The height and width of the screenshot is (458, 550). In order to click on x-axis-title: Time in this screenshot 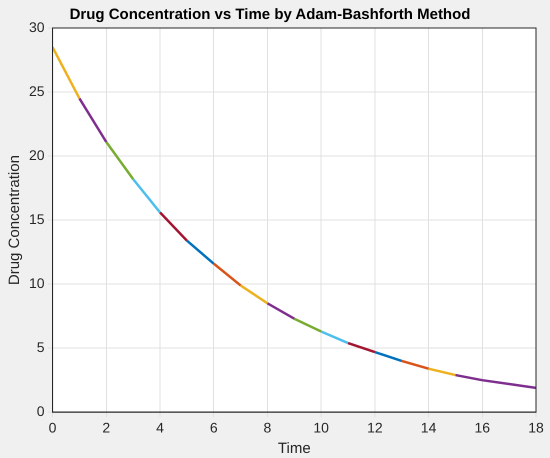, I will do `click(294, 449)`.